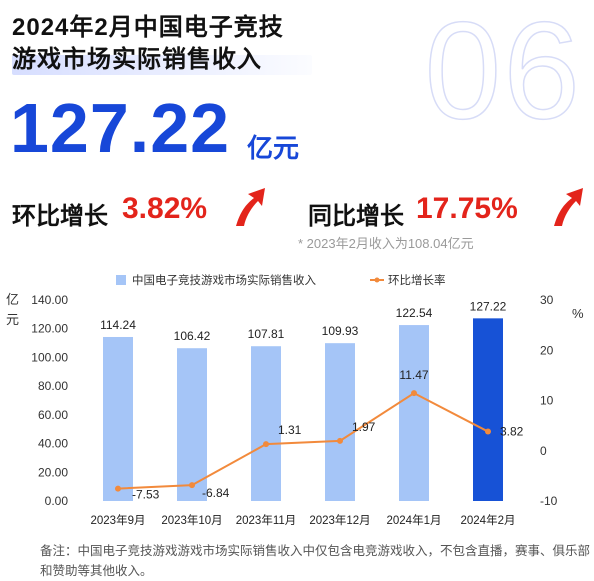  Describe the element at coordinates (547, 300) in the screenshot. I see `right-tick-label: 30` at that location.